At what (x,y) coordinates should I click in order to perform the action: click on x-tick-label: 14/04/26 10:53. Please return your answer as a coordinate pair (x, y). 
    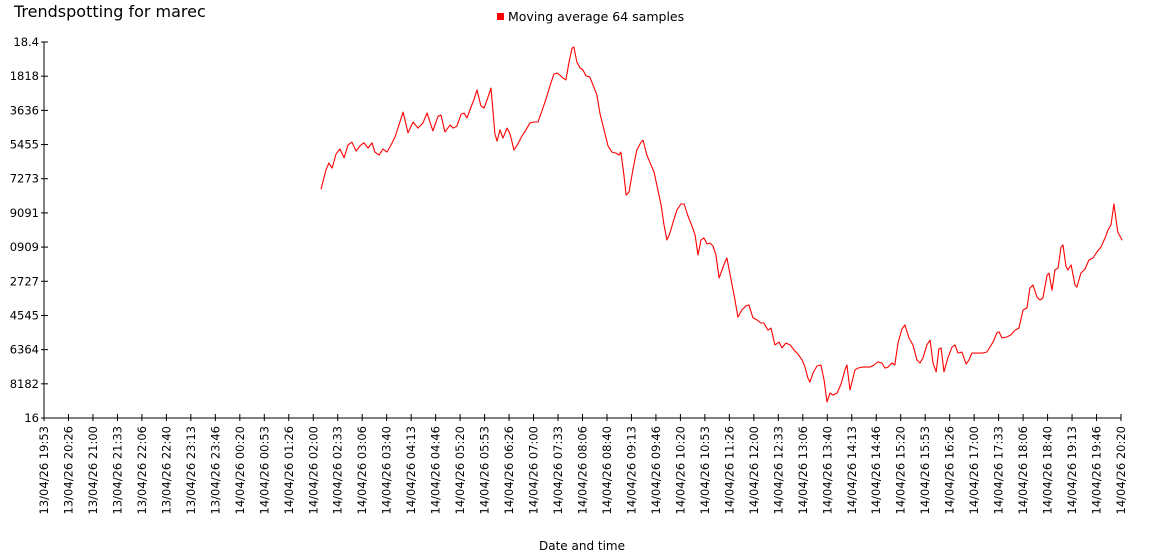
    Looking at the image, I should click on (705, 470).